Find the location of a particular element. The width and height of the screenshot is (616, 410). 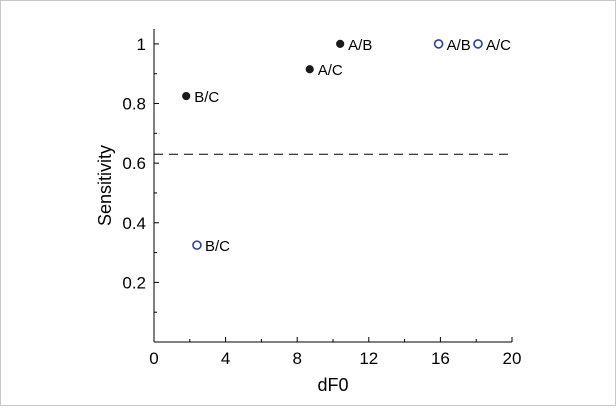

y-tick-label: 0.8 is located at coordinates (134, 104).